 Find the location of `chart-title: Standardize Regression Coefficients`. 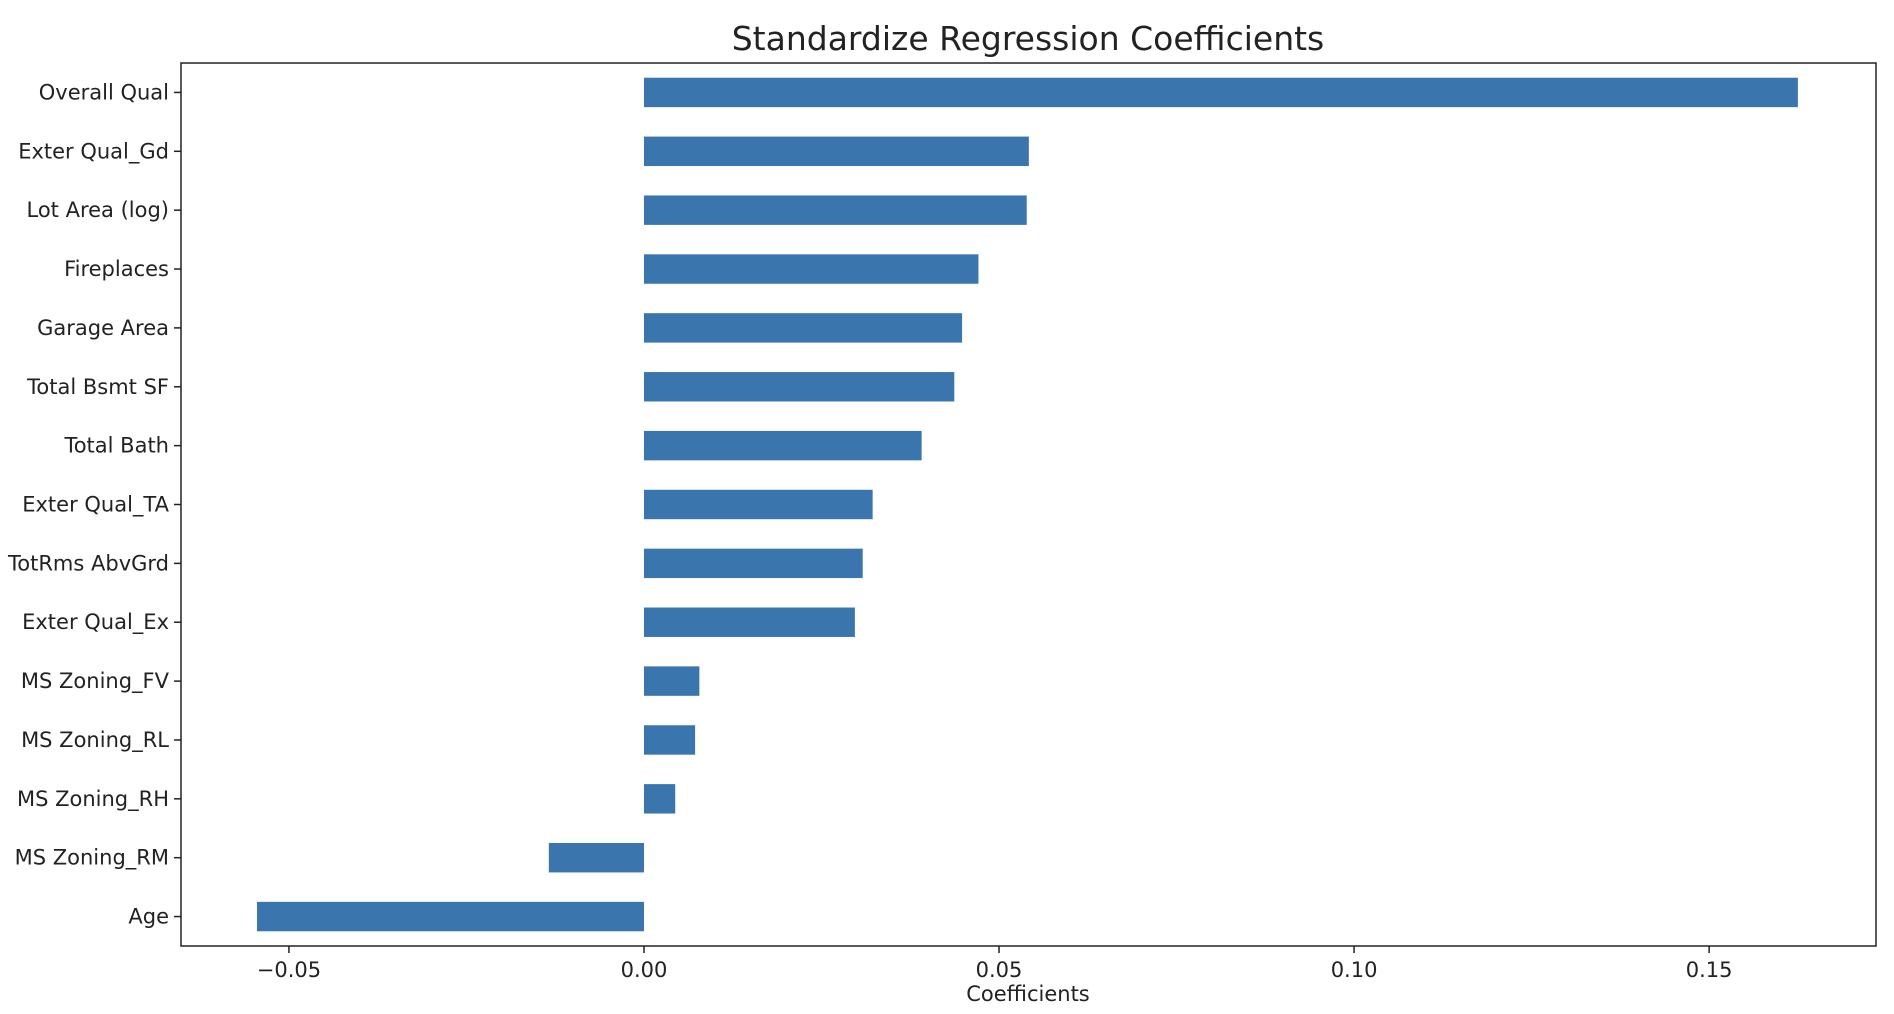

chart-title: Standardize Regression Coefficients is located at coordinates (1028, 38).